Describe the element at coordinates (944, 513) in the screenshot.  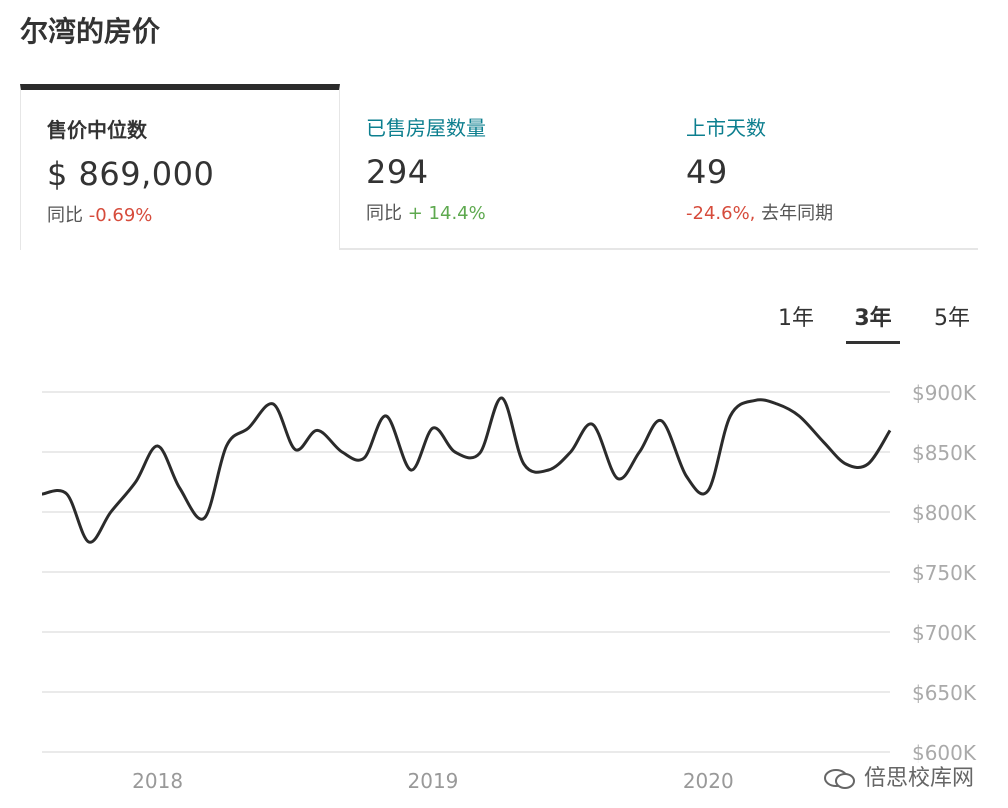
I see `y-tick-label: $800K` at that location.